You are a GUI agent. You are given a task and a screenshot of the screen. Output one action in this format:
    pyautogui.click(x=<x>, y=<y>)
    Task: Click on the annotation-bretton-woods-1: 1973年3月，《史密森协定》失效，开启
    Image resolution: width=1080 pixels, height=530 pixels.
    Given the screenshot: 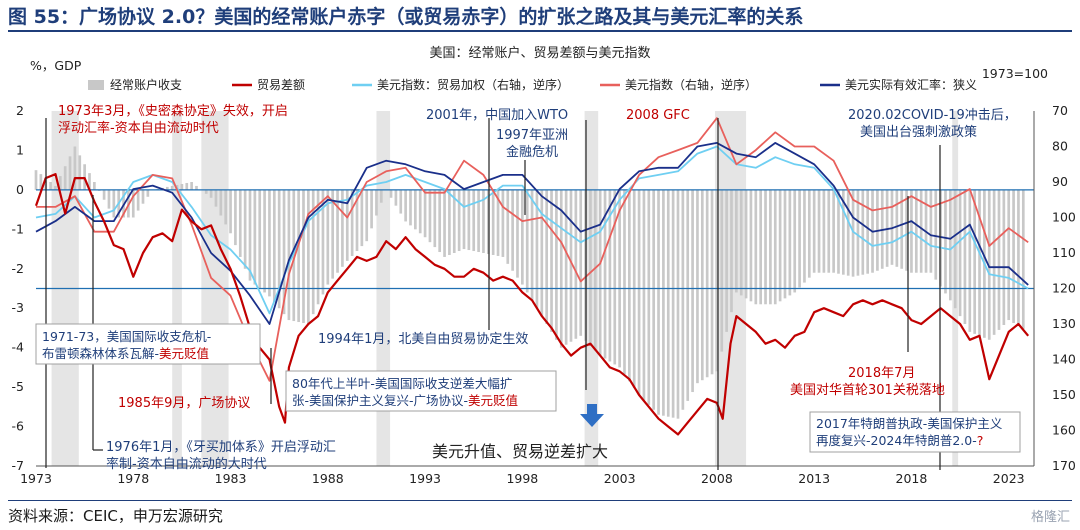 What is the action you would take?
    pyautogui.click(x=173, y=111)
    